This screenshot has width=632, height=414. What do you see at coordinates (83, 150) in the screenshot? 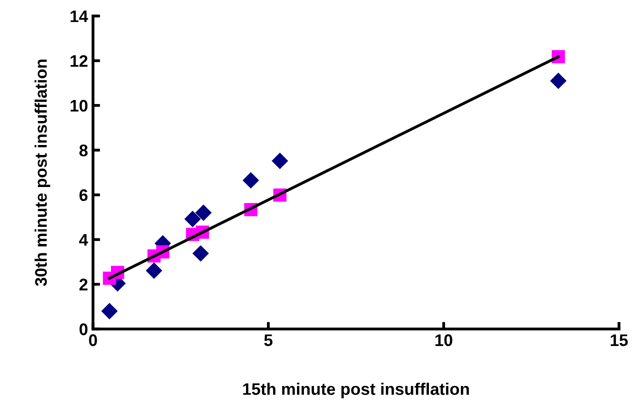
I see `y-tick-label: 8` at bounding box center [83, 150].